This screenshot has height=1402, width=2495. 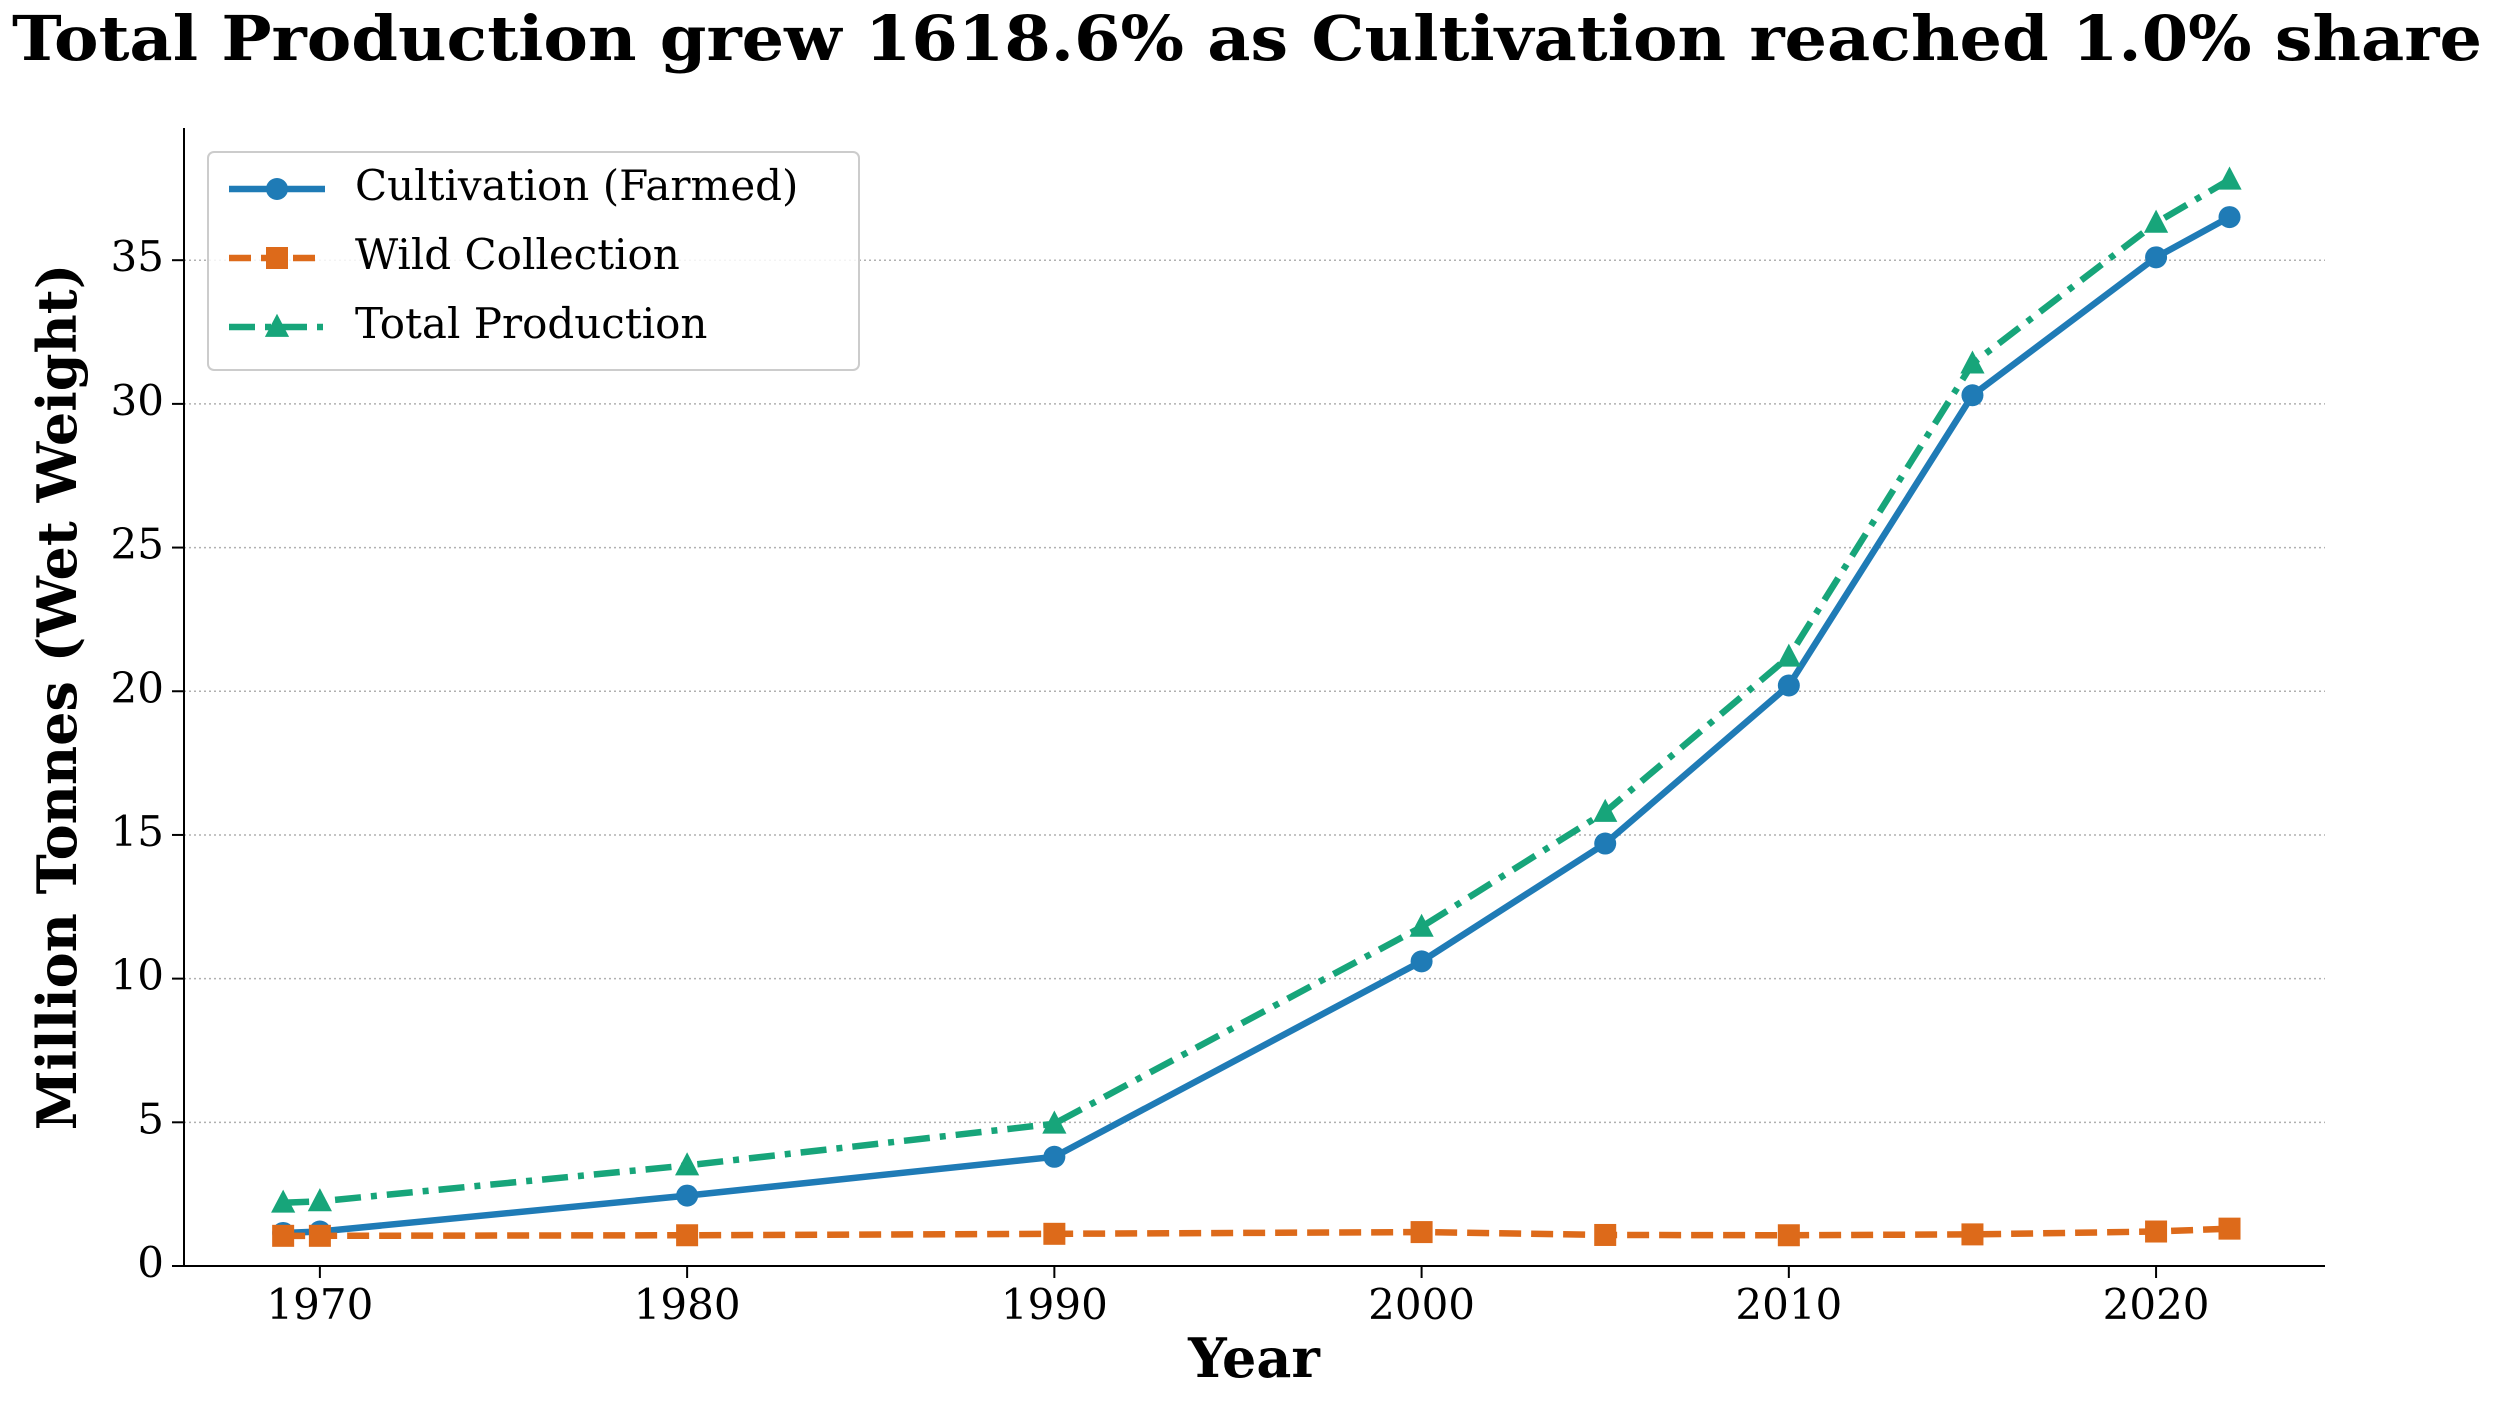 What do you see at coordinates (1253, 1358) in the screenshot?
I see `x-axis-label: Year` at bounding box center [1253, 1358].